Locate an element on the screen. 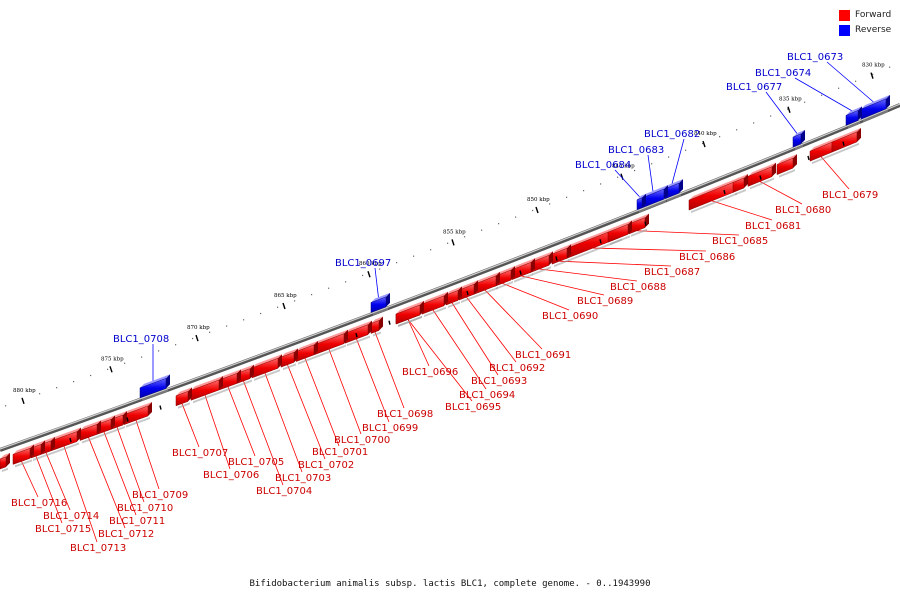  gene-label-blc1-0677: BLC1_0677 is located at coordinates (754, 87).